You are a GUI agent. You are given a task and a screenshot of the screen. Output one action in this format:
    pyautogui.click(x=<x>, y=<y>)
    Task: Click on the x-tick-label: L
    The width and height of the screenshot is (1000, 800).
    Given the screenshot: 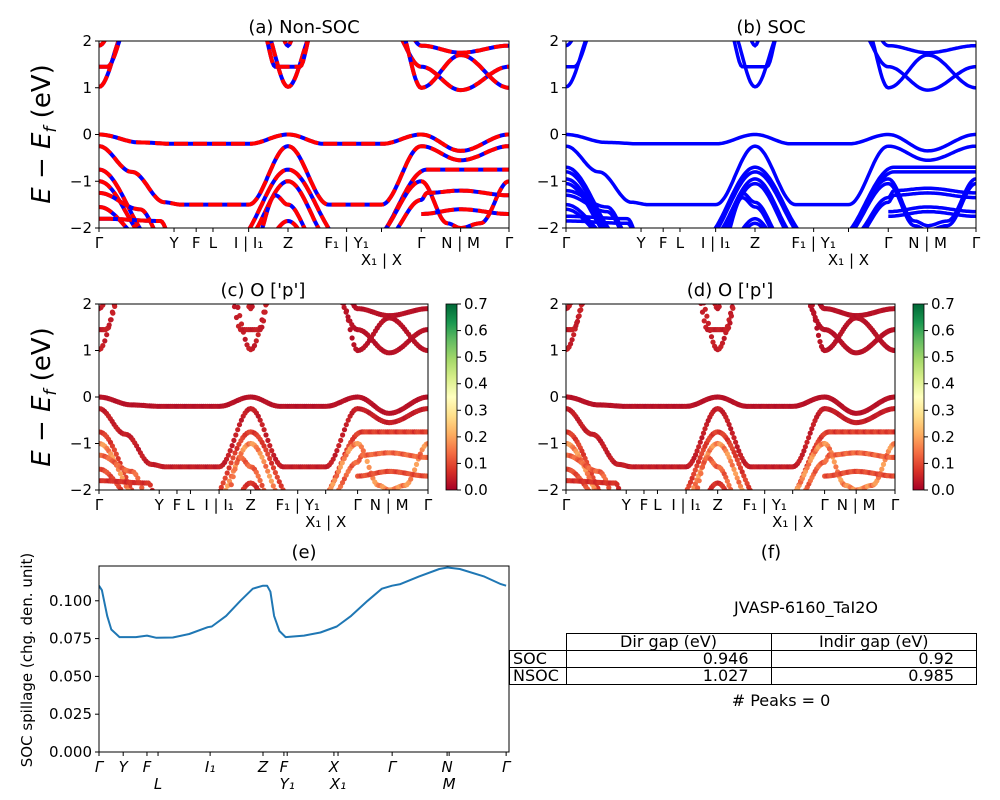 What is the action you would take?
    pyautogui.click(x=190, y=505)
    